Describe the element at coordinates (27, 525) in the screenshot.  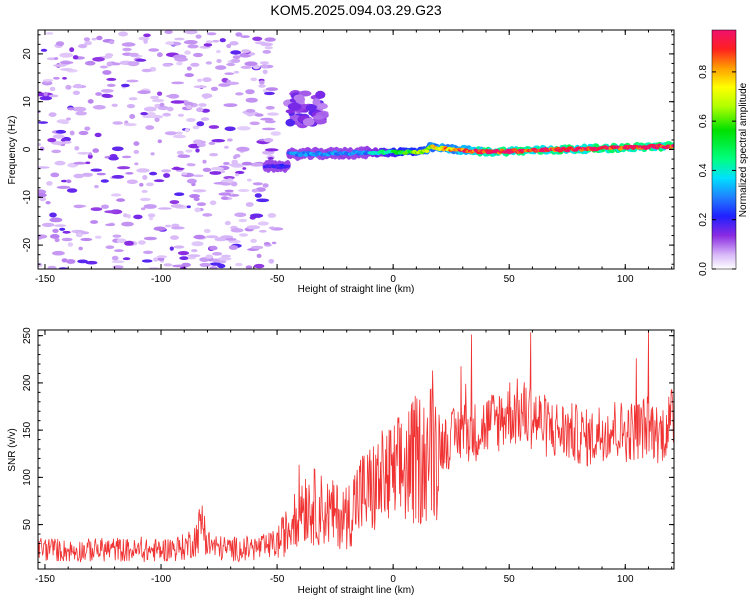
I see `y-tick-label: 50` at that location.